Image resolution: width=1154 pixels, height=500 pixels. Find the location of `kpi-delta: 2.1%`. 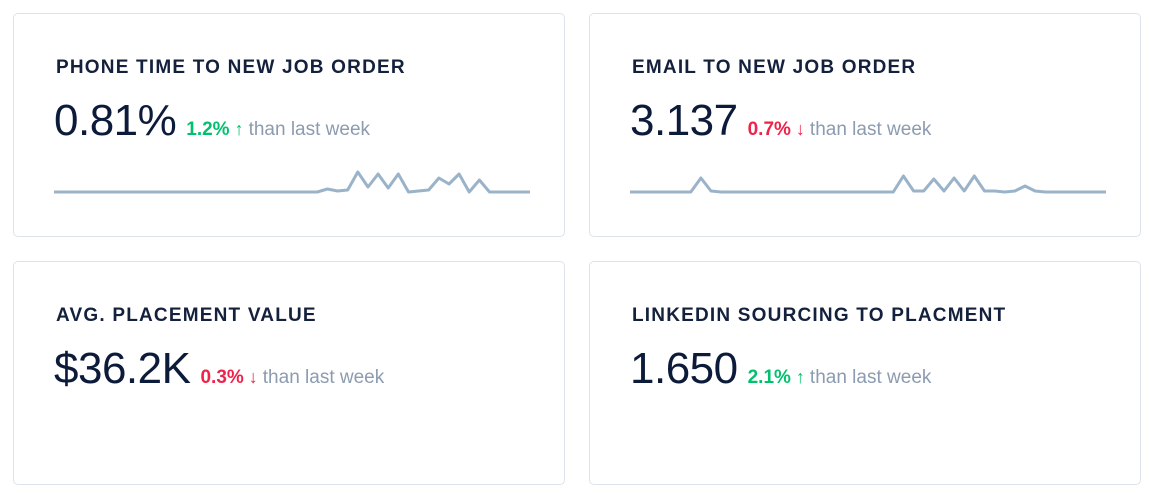

kpi-delta: 2.1% is located at coordinates (769, 377).